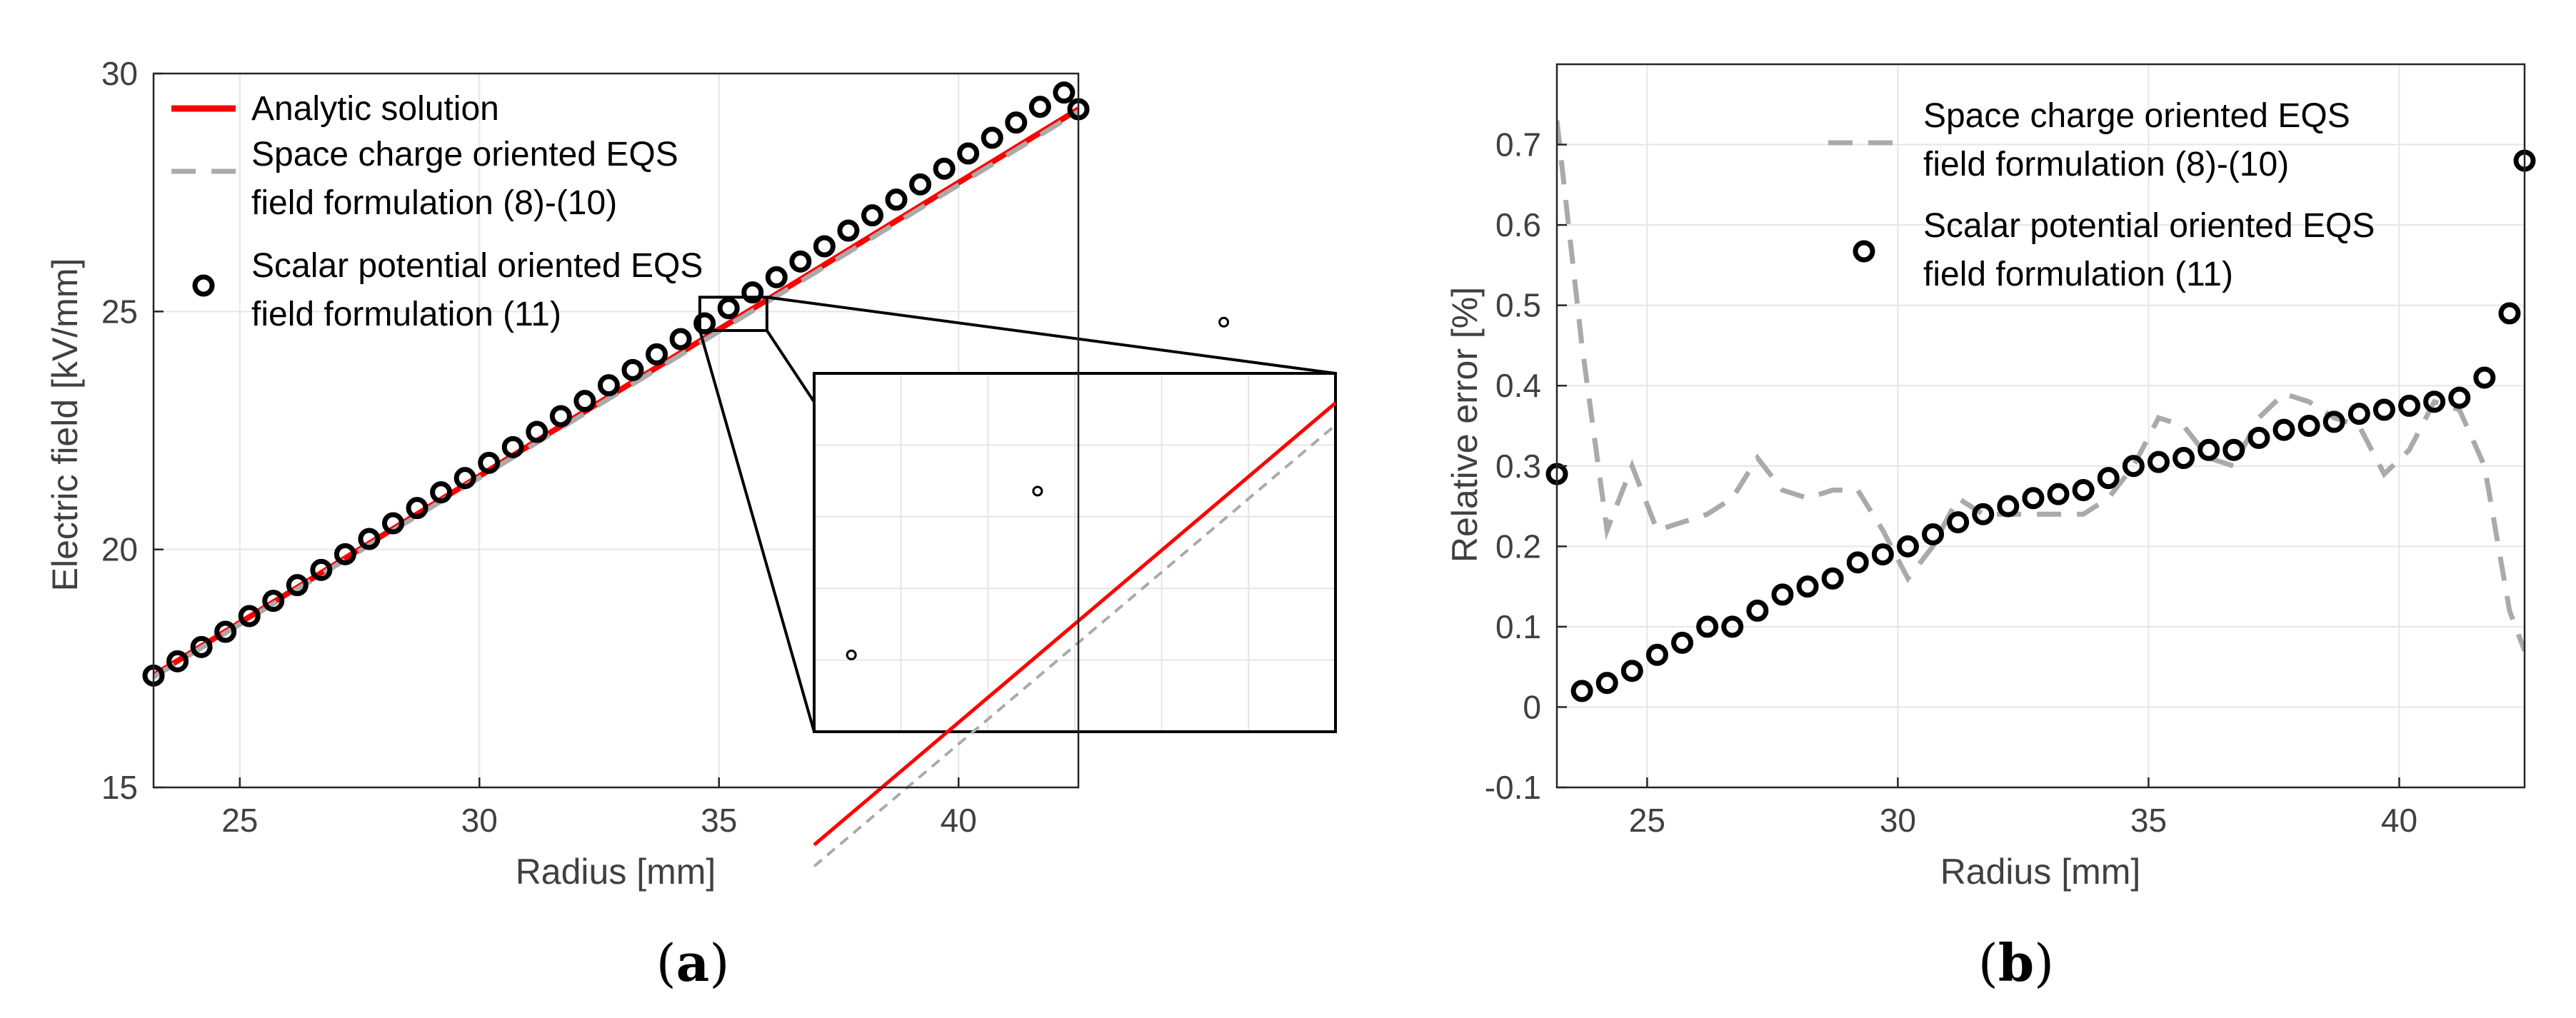 The width and height of the screenshot is (2576, 1018). Describe the element at coordinates (1518, 626) in the screenshot. I see `y-tick-label: 0.1` at that location.